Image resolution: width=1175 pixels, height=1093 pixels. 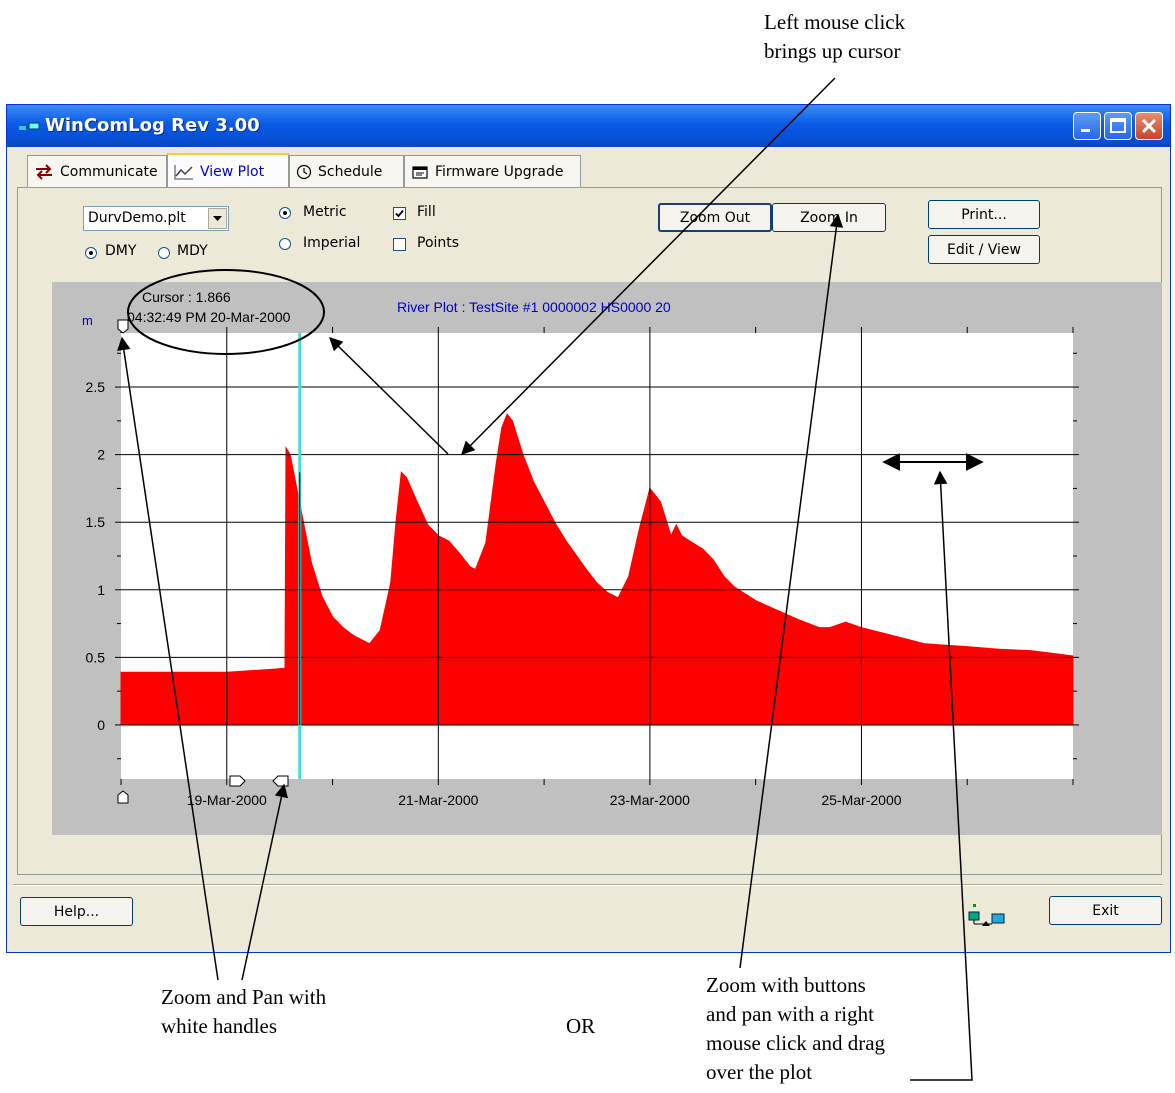 What do you see at coordinates (834, 51) in the screenshot?
I see `annotation-line: brings up cursor` at bounding box center [834, 51].